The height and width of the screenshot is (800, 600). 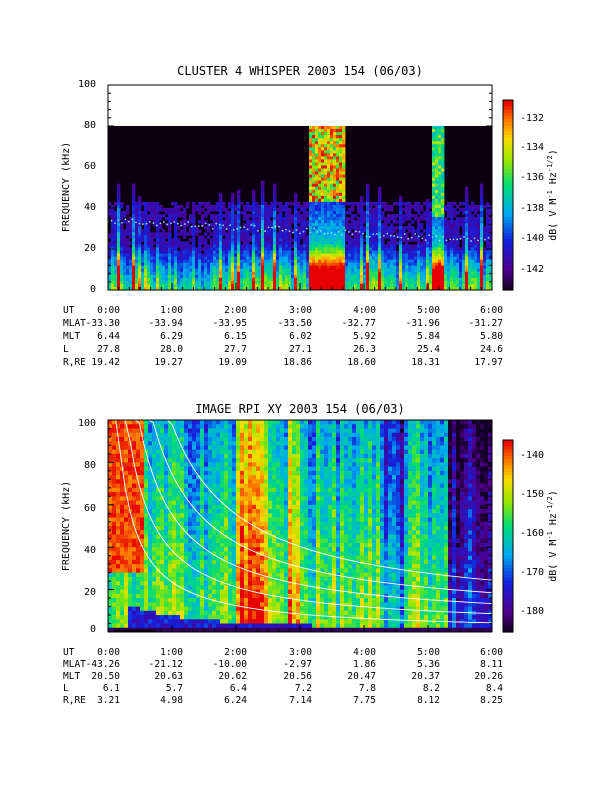 What do you see at coordinates (105, 362) in the screenshot?
I see `cluster-eph-rre-0: 19.42` at bounding box center [105, 362].